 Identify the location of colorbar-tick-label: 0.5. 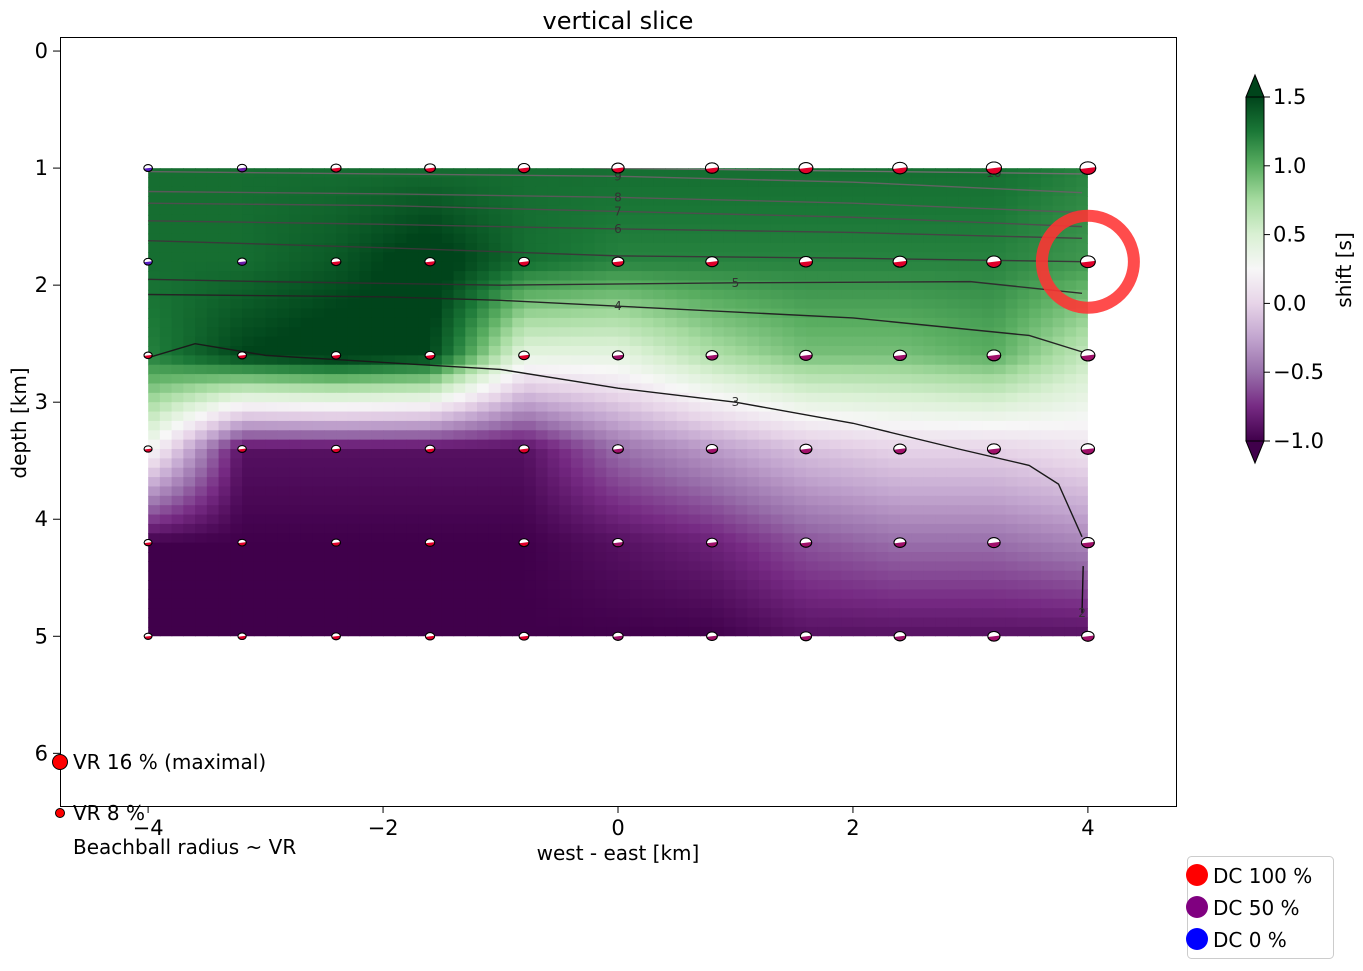
(1289, 235).